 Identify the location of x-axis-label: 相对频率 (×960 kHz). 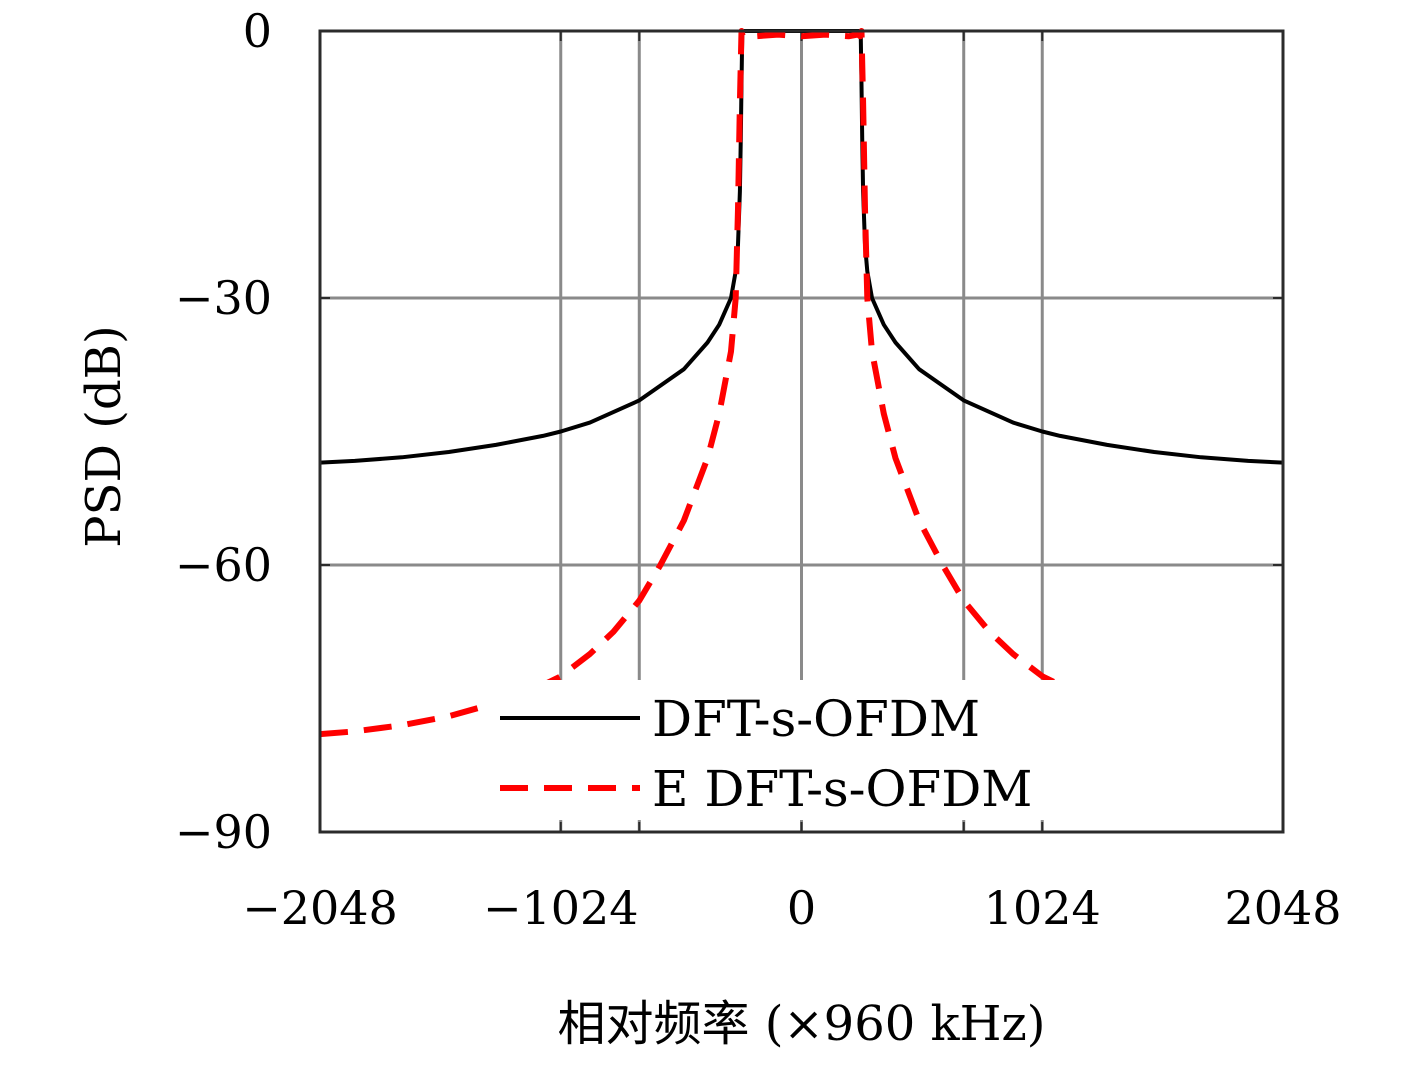
(801, 1024).